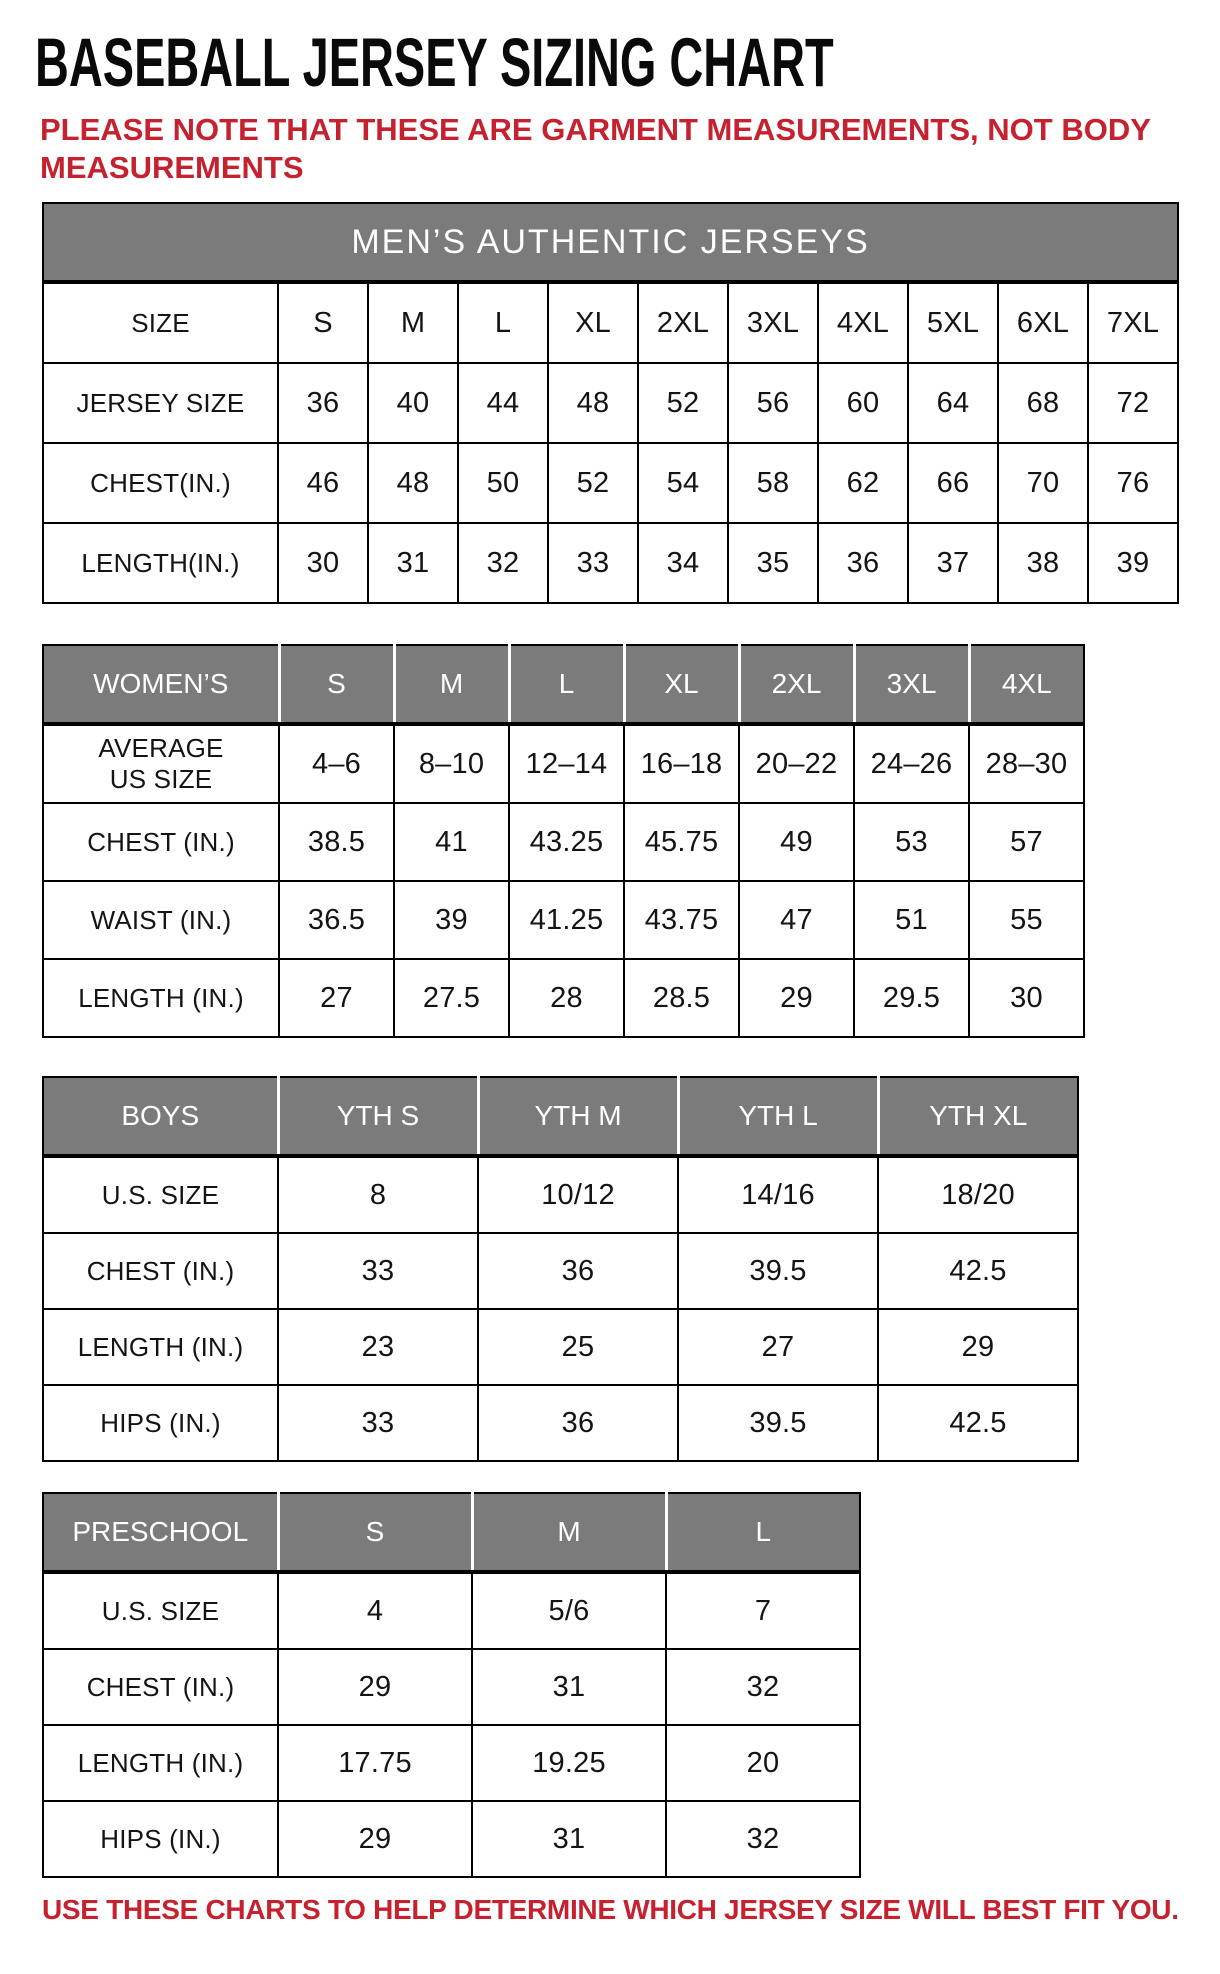 This screenshot has width=1220, height=1974. What do you see at coordinates (683, 322) in the screenshot?
I see `table-cell: 2XL` at bounding box center [683, 322].